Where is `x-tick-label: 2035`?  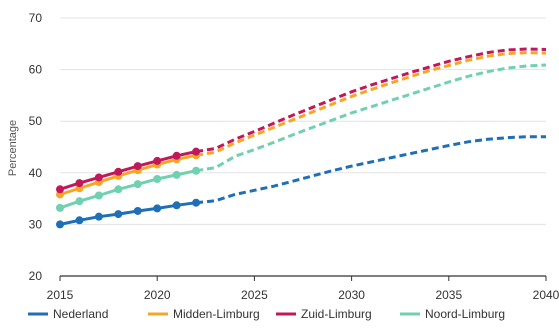
x-tick-label: 2035 is located at coordinates (448, 295).